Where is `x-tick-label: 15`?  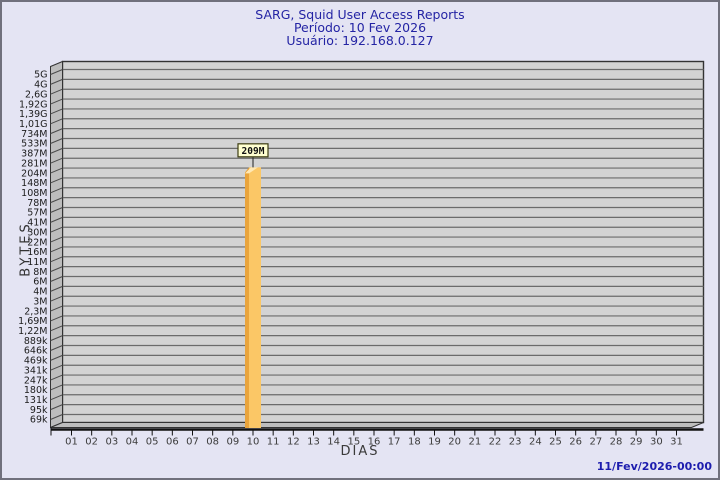
x-tick-label: 15 is located at coordinates (353, 442).